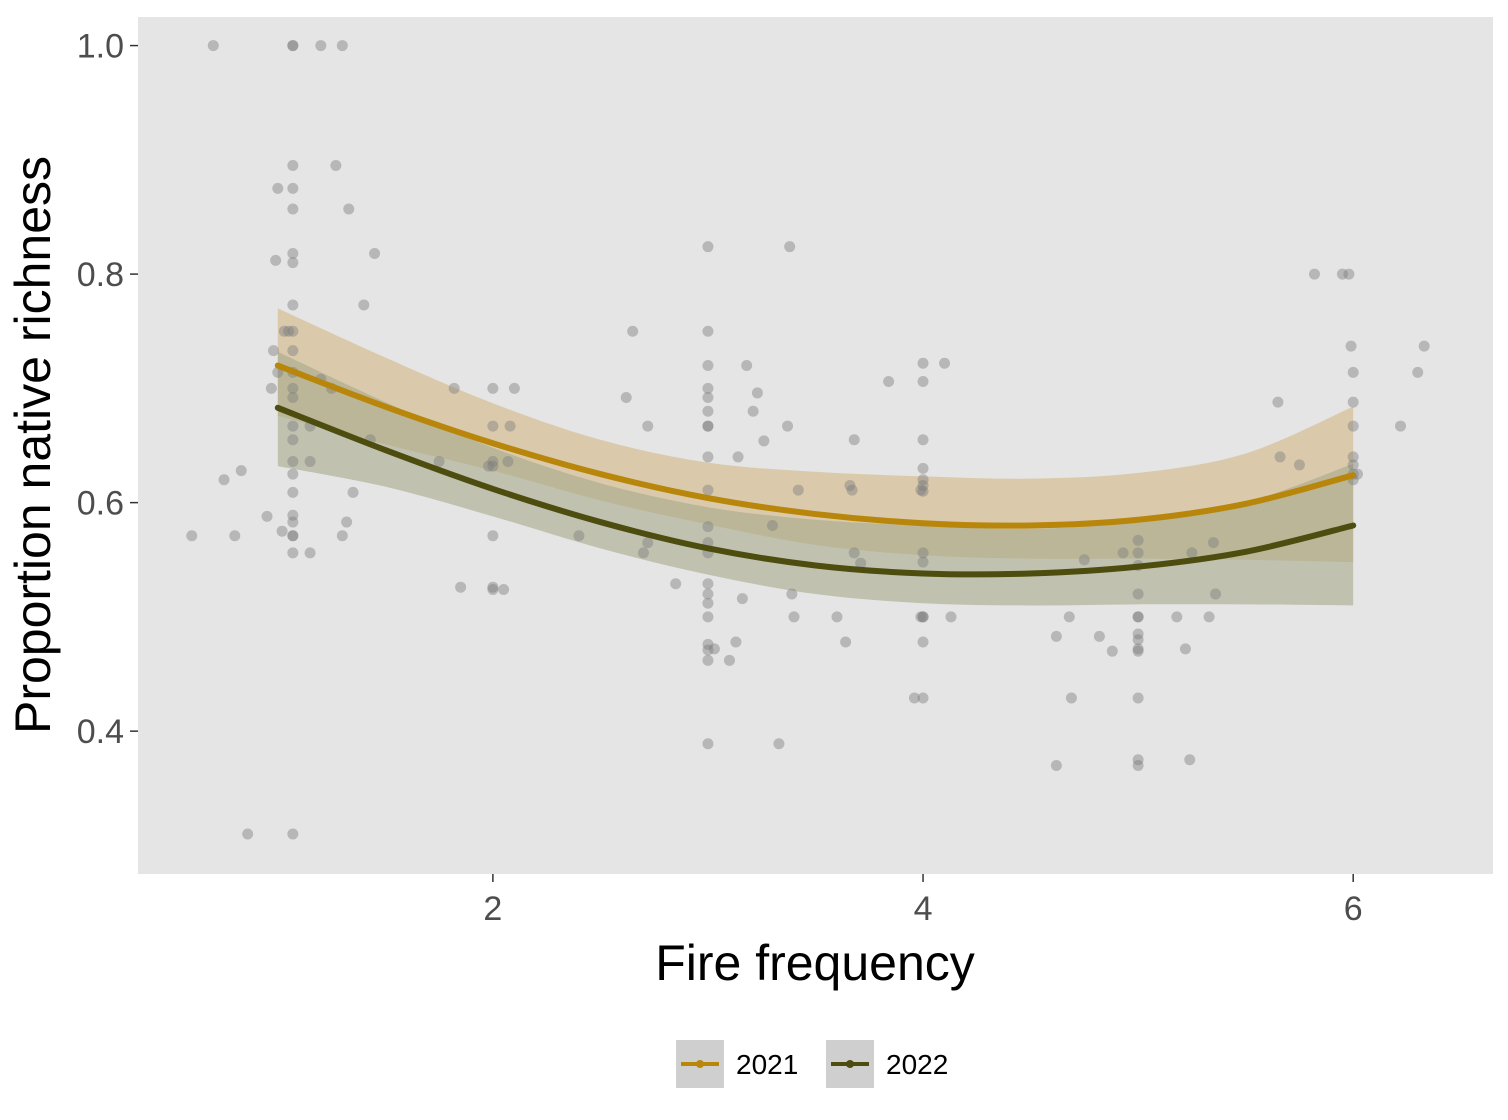  I want to click on legend-label-2021: 2021, so click(767, 1064).